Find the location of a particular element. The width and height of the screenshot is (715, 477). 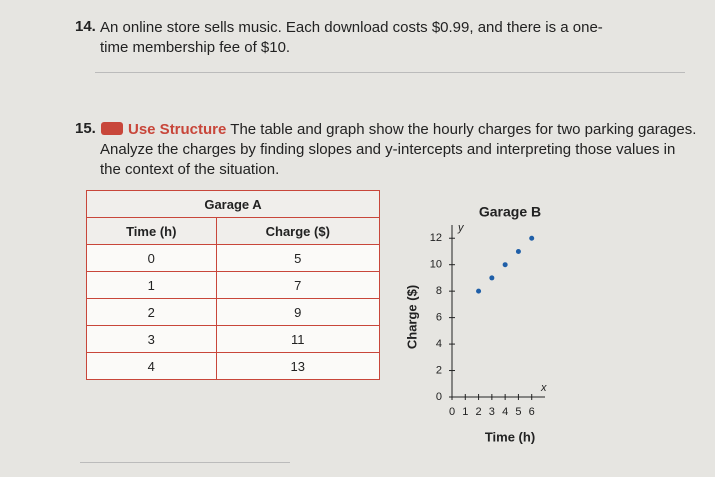

cell: 4 is located at coordinates (151, 366).